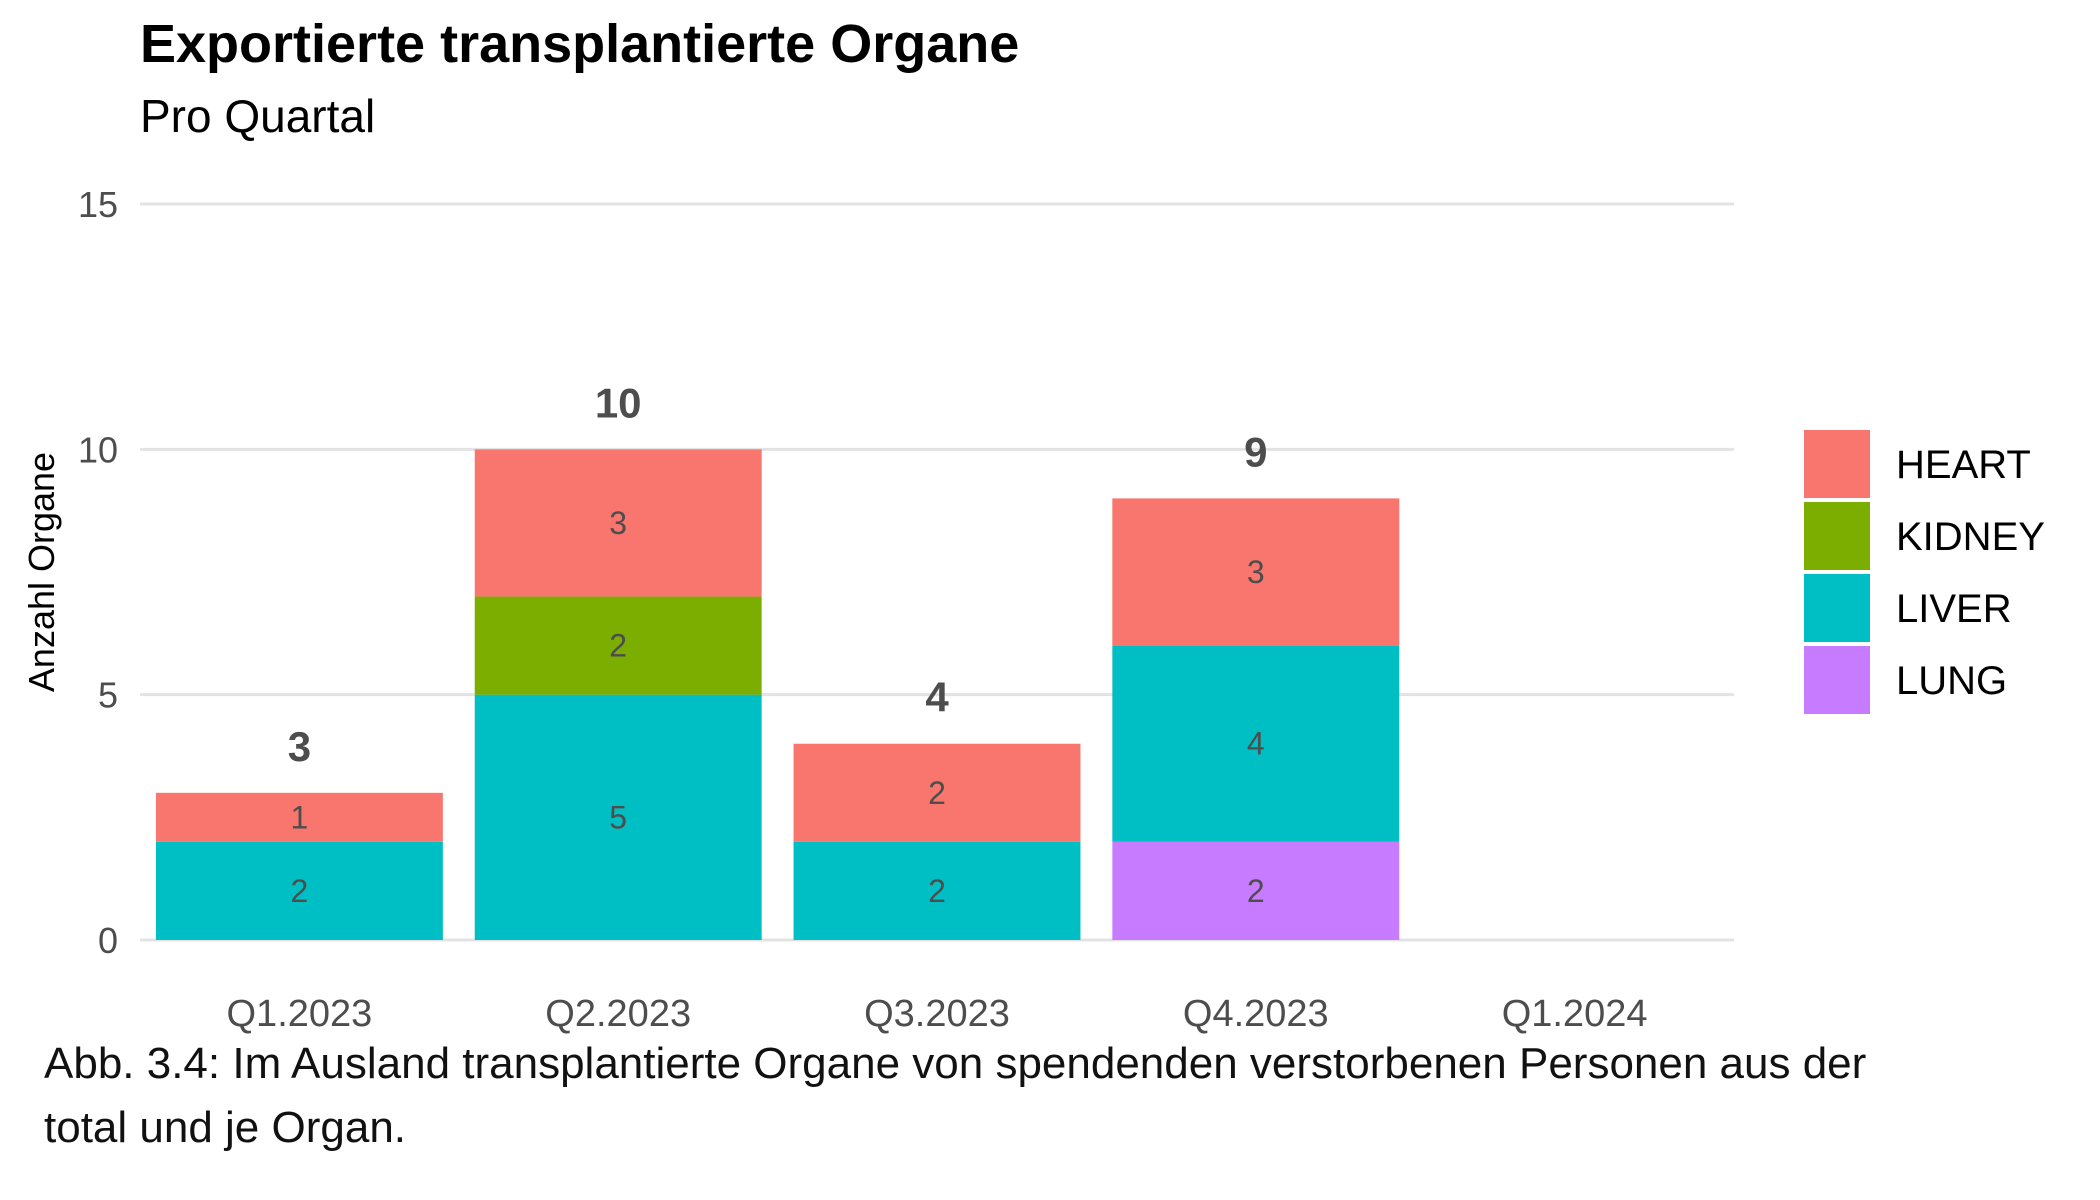 The image size is (2100, 1200). What do you see at coordinates (1837, 608) in the screenshot?
I see `legend-key-liver` at bounding box center [1837, 608].